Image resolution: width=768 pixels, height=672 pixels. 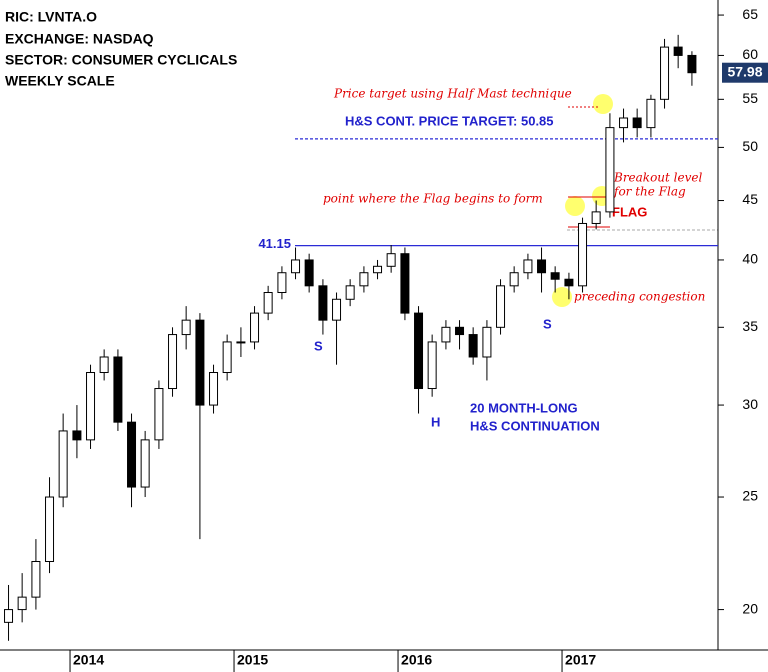 I want to click on highlights, so click(x=635, y=200).